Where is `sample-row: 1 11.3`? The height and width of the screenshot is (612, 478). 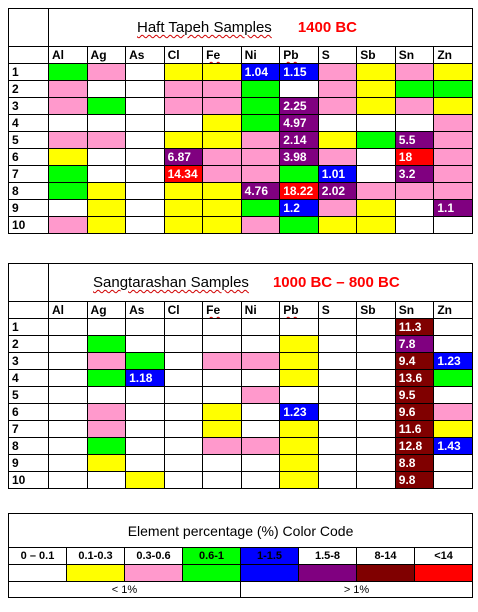
sample-row: 1 11.3 is located at coordinates (240, 327).